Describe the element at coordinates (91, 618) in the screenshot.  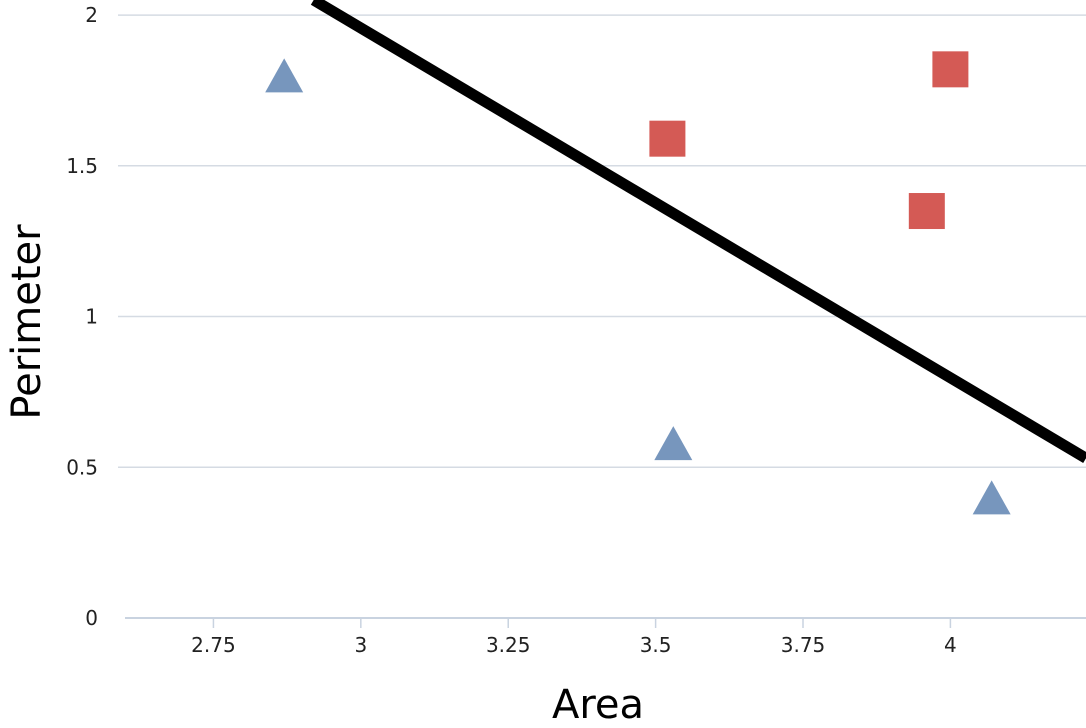
I see `y-tick-label: 0` at that location.